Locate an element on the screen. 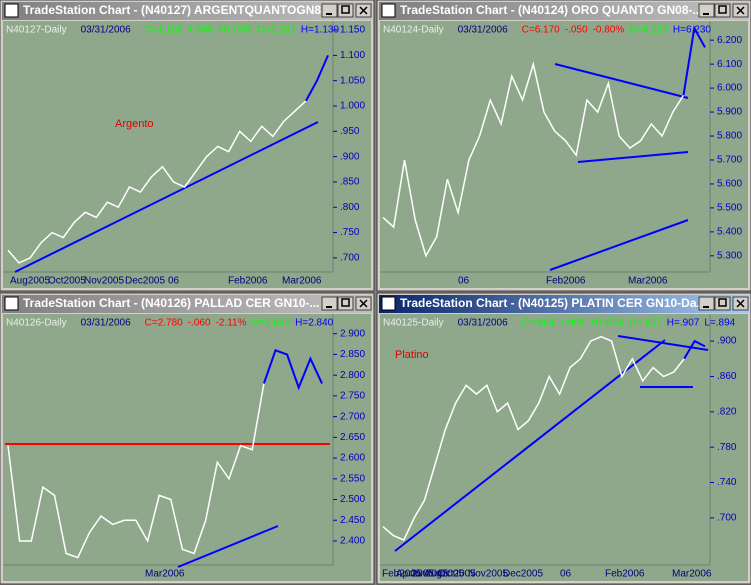 Image resolution: width=751 pixels, height=585 pixels. y-tick-label: .900 is located at coordinates (727, 341).